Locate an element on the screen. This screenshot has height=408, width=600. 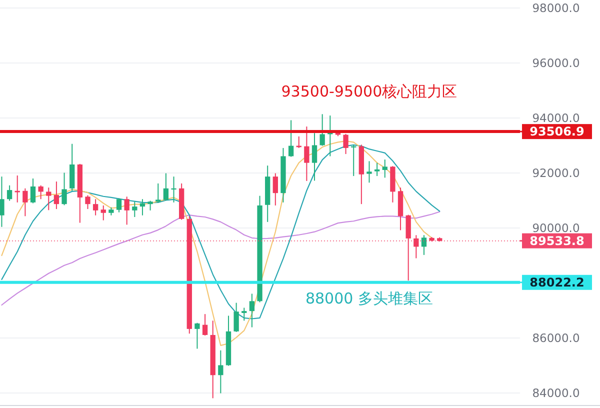
ref-line-label: 93506.9 is located at coordinates (557, 131).